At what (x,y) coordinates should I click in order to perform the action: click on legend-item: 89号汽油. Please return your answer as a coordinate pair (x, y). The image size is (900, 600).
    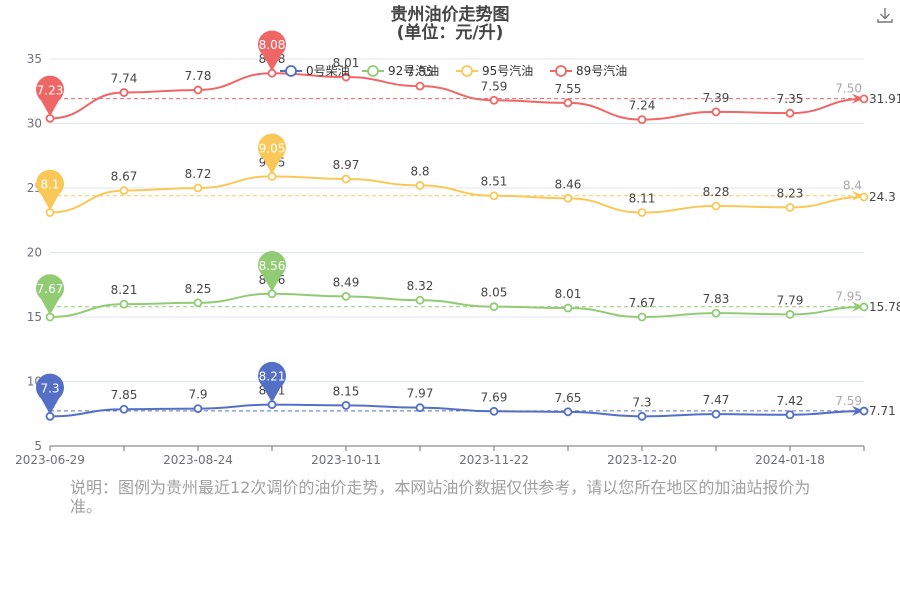
    Looking at the image, I should click on (588, 70).